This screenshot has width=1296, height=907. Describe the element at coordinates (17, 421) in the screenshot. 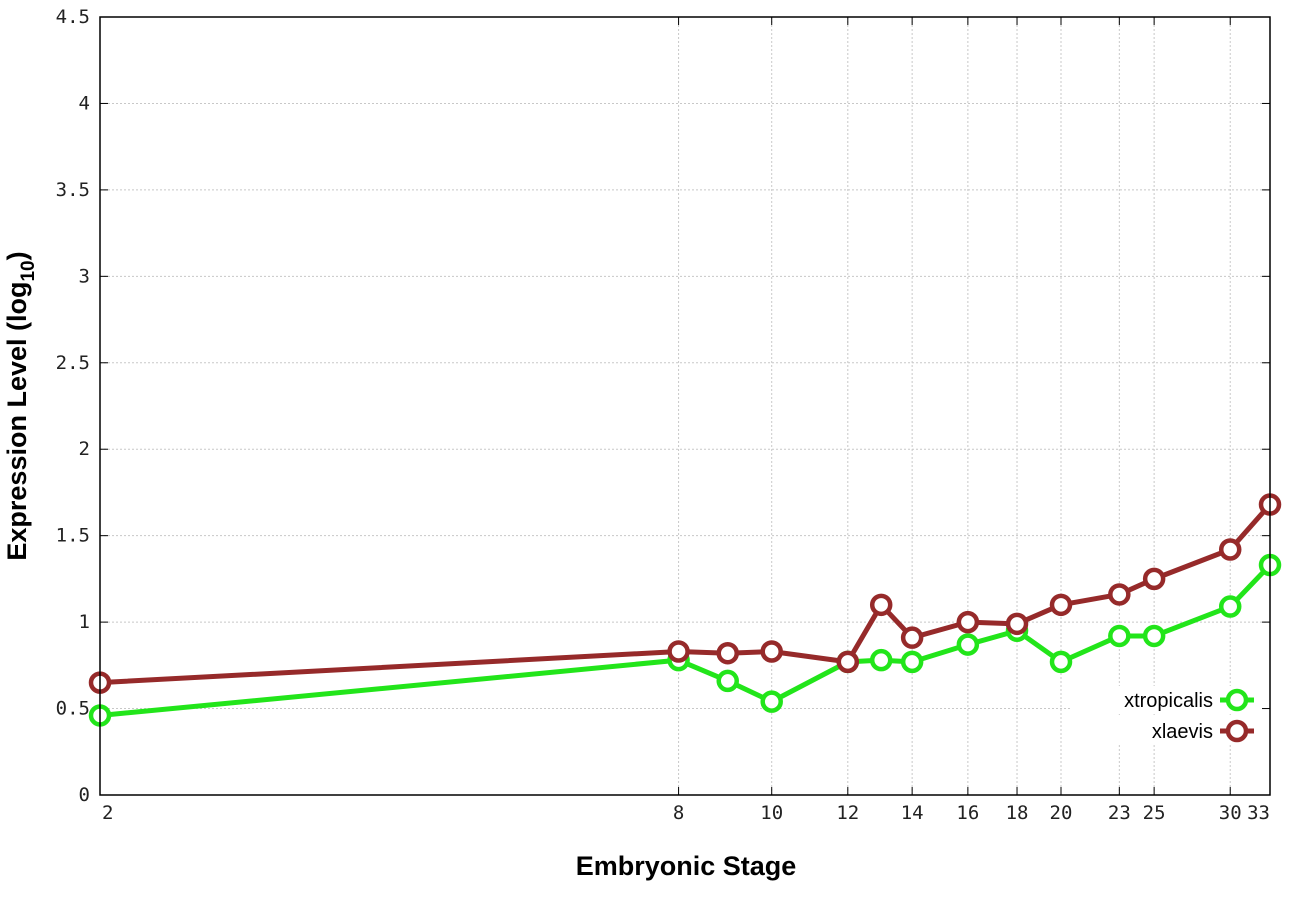

I see `y-axis-title-main: Expression Level (log` at that location.